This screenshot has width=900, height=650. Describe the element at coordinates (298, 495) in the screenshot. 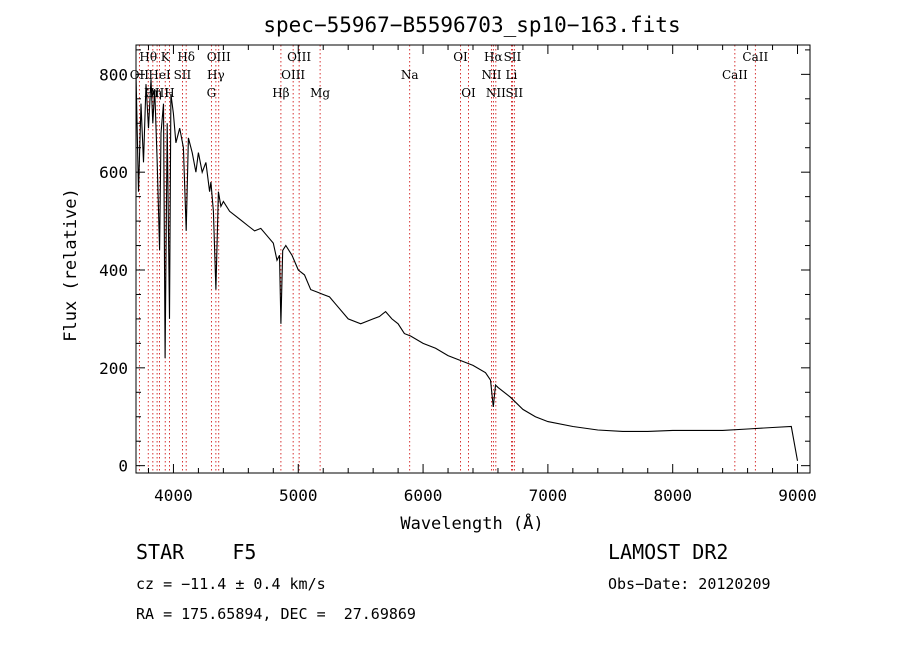

I see `x-tick-label: 5000` at that location.